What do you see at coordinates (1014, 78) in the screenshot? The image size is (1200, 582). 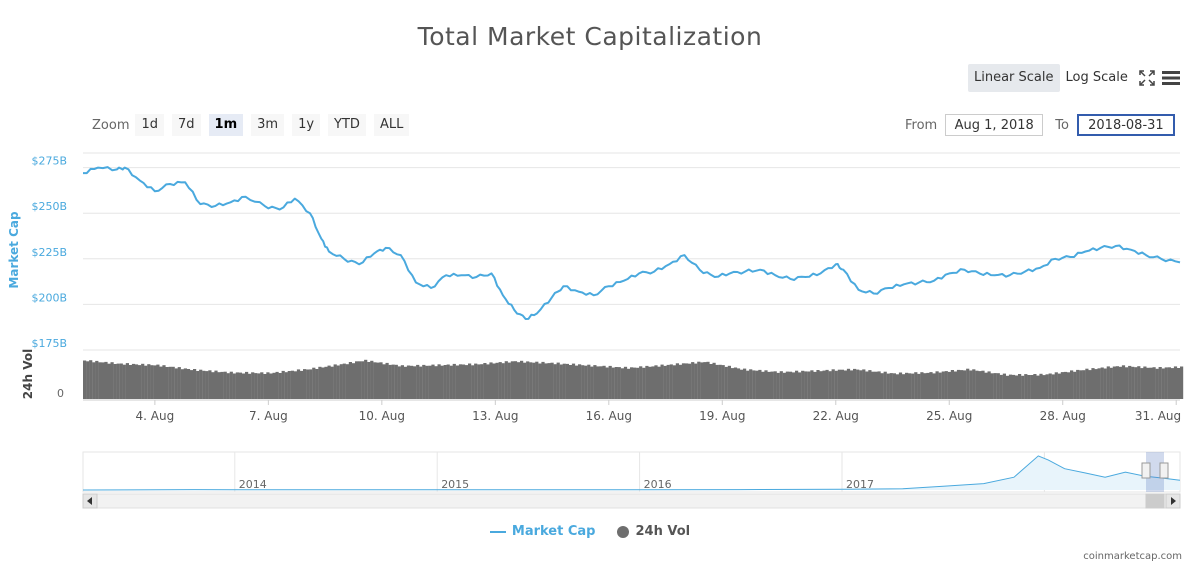 I see `linear-scale-button: Linear Scale` at bounding box center [1014, 78].